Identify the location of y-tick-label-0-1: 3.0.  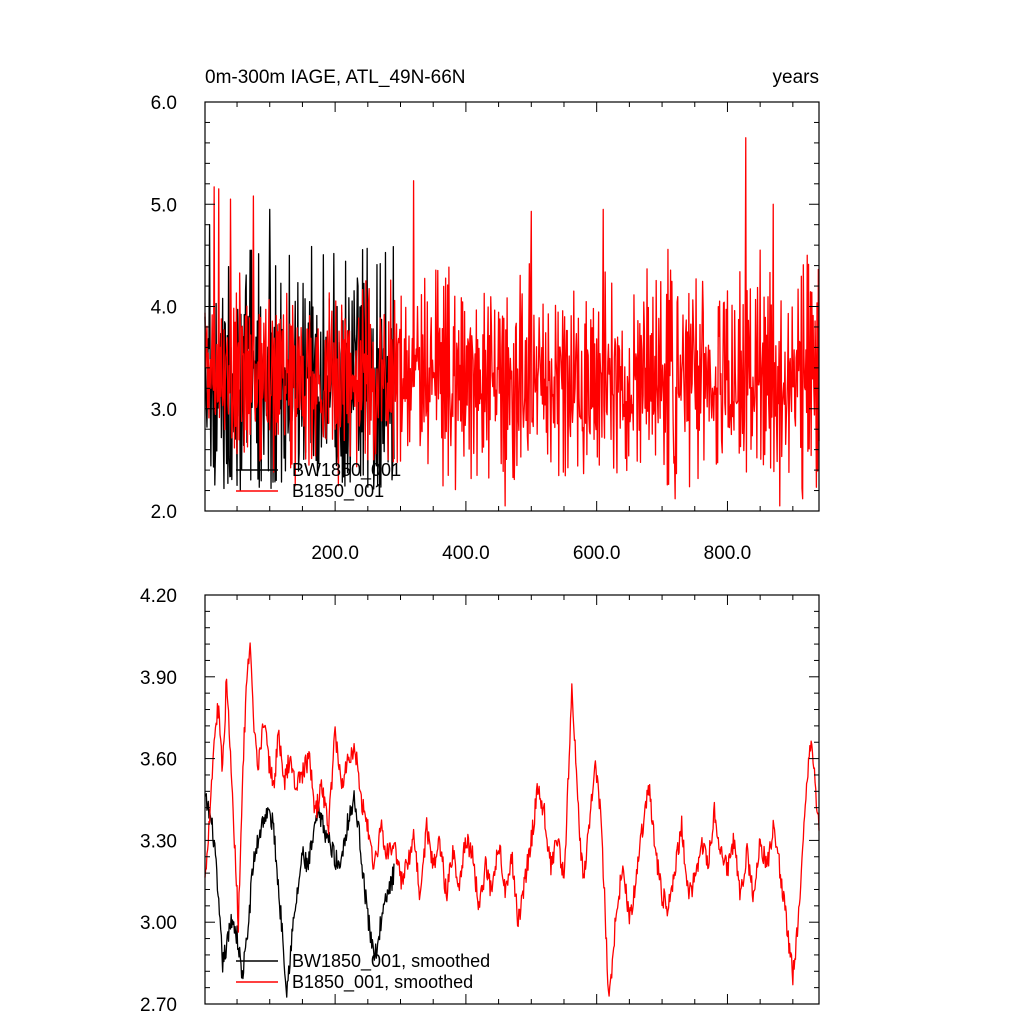
(164, 410).